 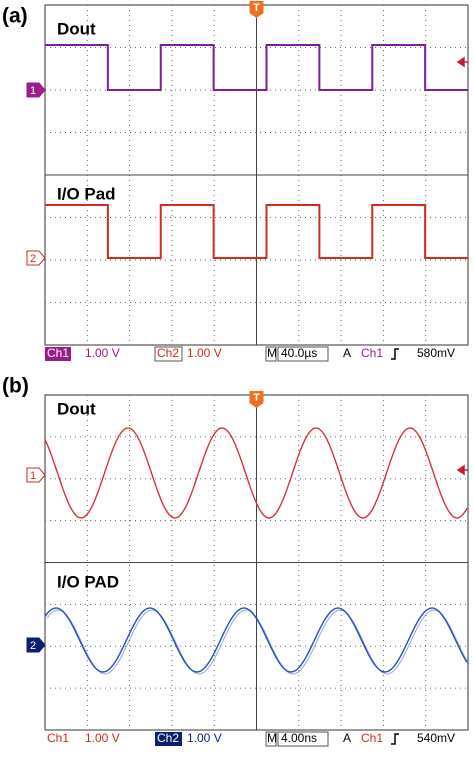 I want to click on status-text: 580mV, so click(x=436, y=353).